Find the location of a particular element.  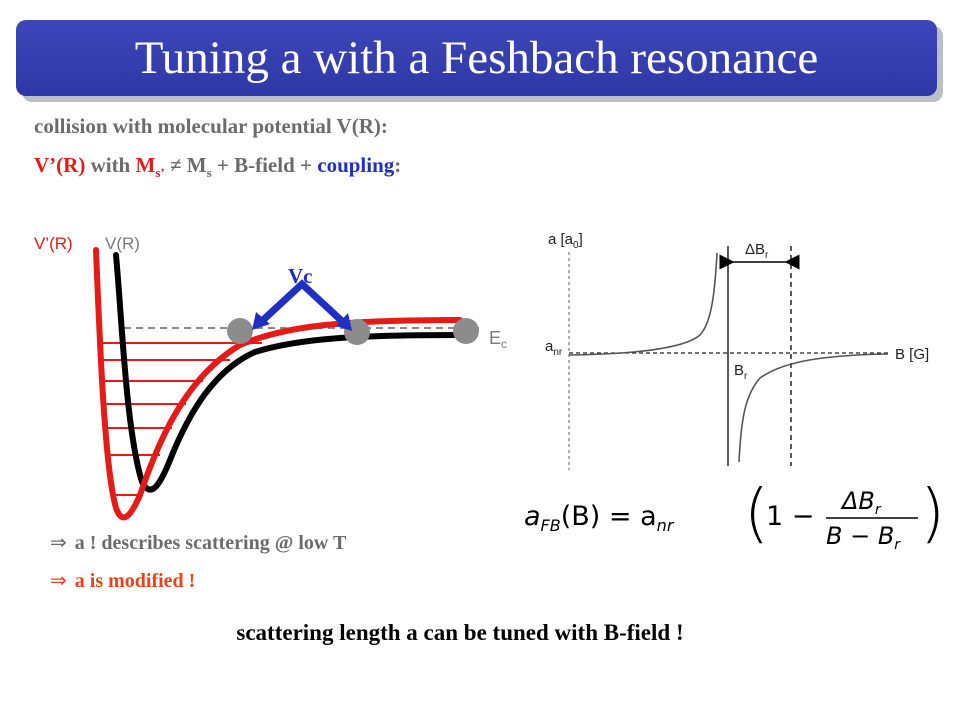

neq-term: ≠ M is located at coordinates (185, 165).